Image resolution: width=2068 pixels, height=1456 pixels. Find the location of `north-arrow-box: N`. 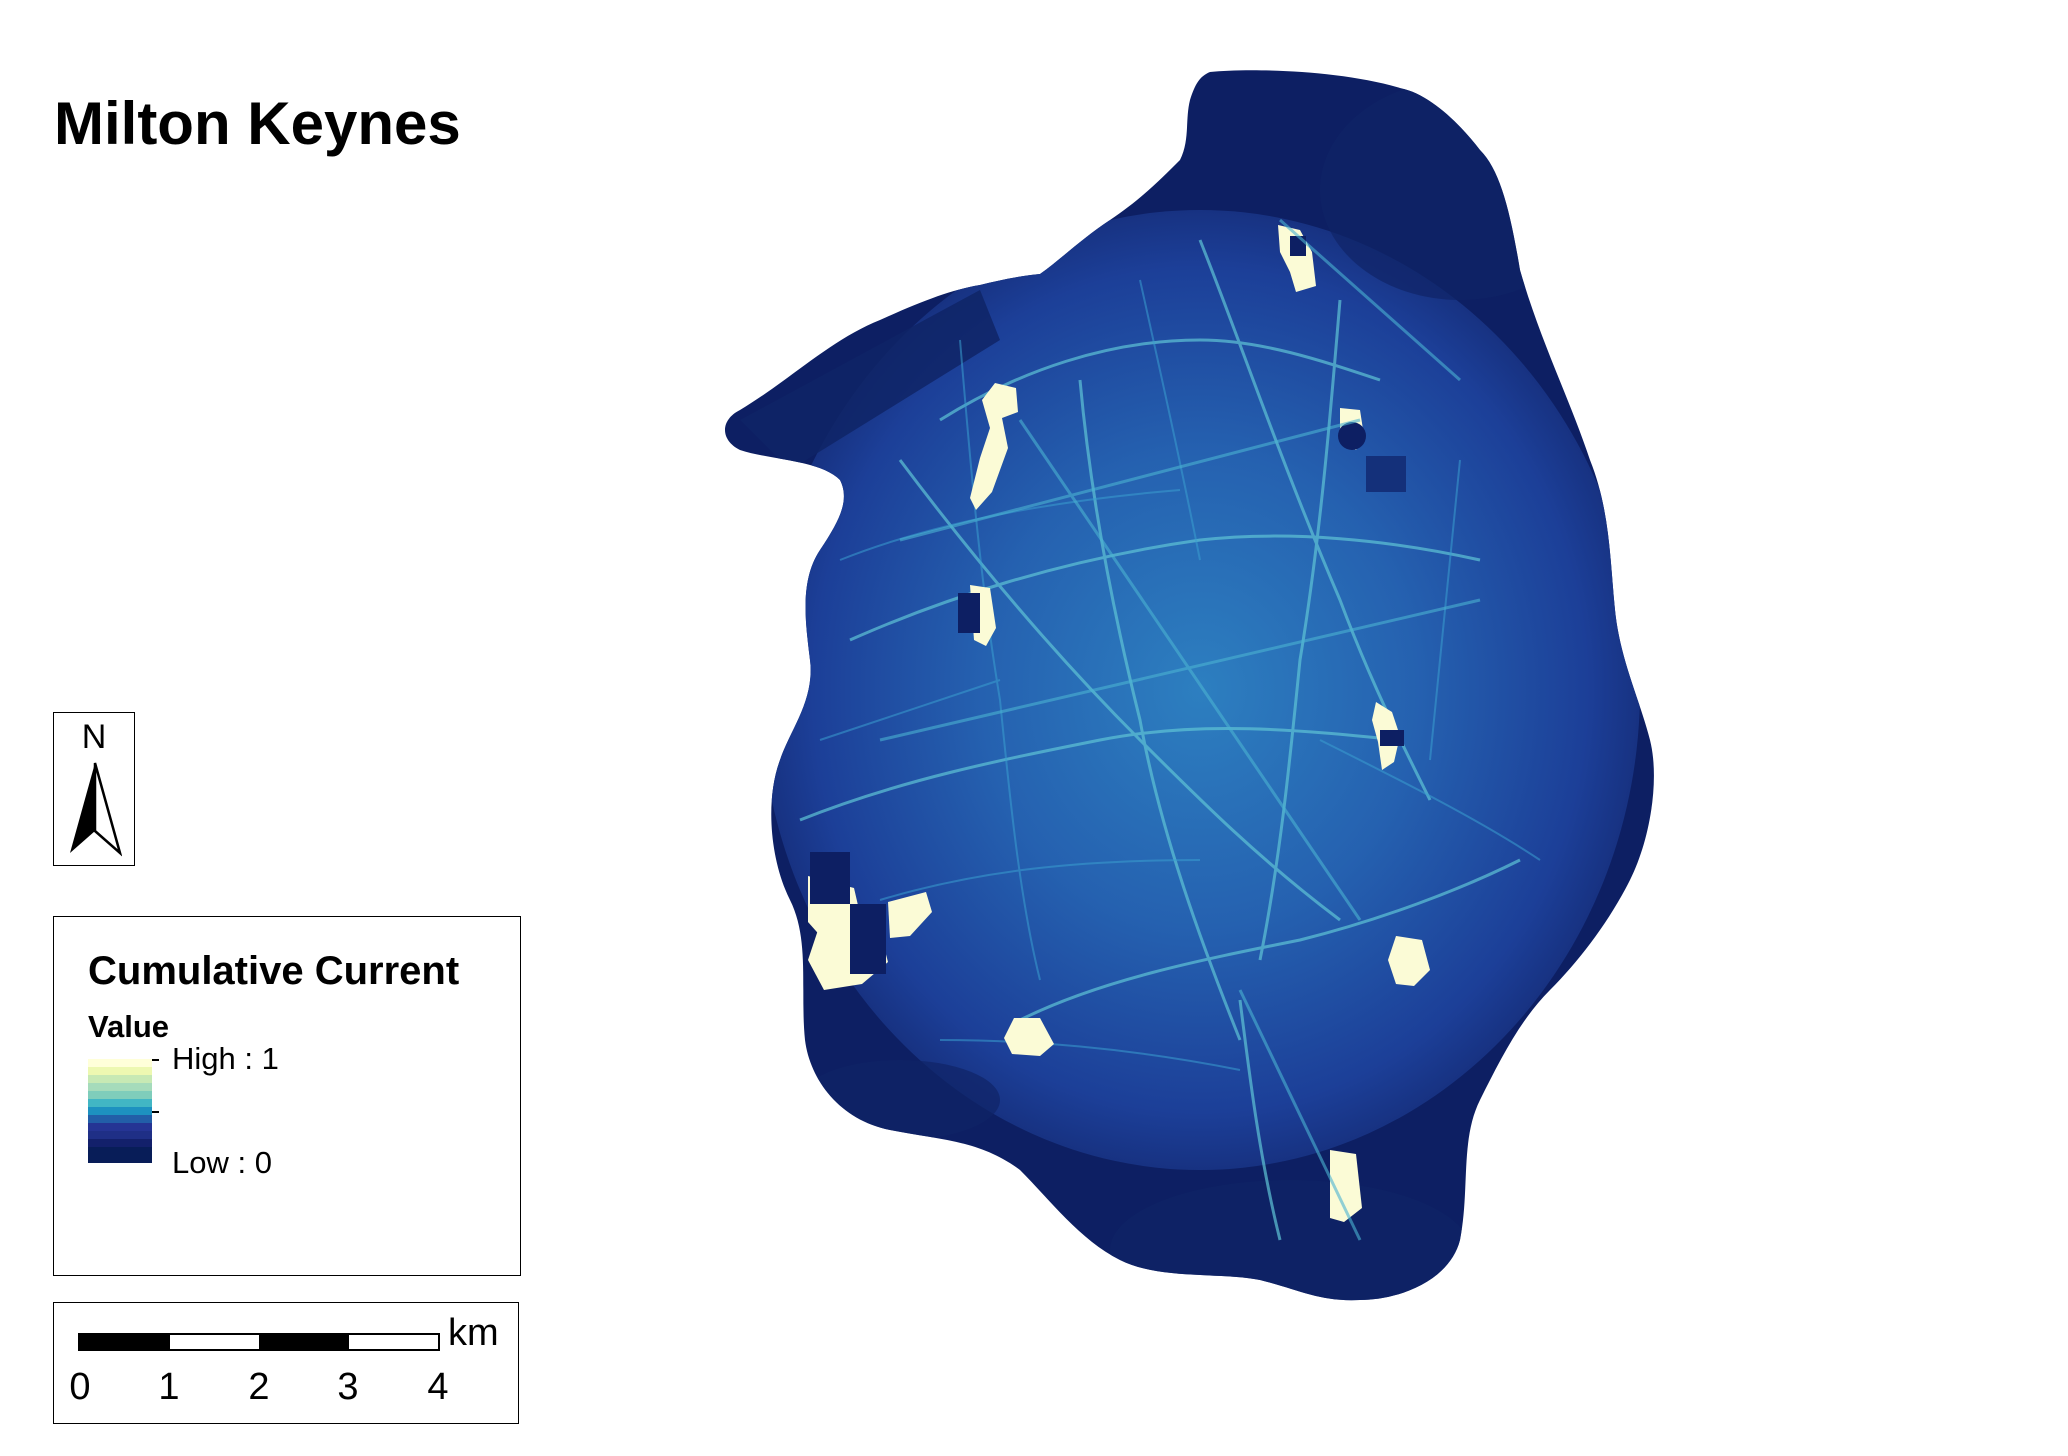

north-arrow-box: N is located at coordinates (94, 789).